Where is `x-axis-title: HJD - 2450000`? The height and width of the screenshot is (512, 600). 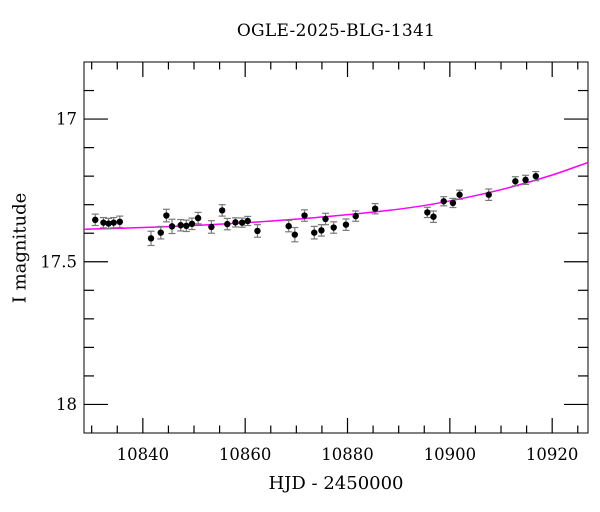 x-axis-title: HJD - 2450000 is located at coordinates (336, 483).